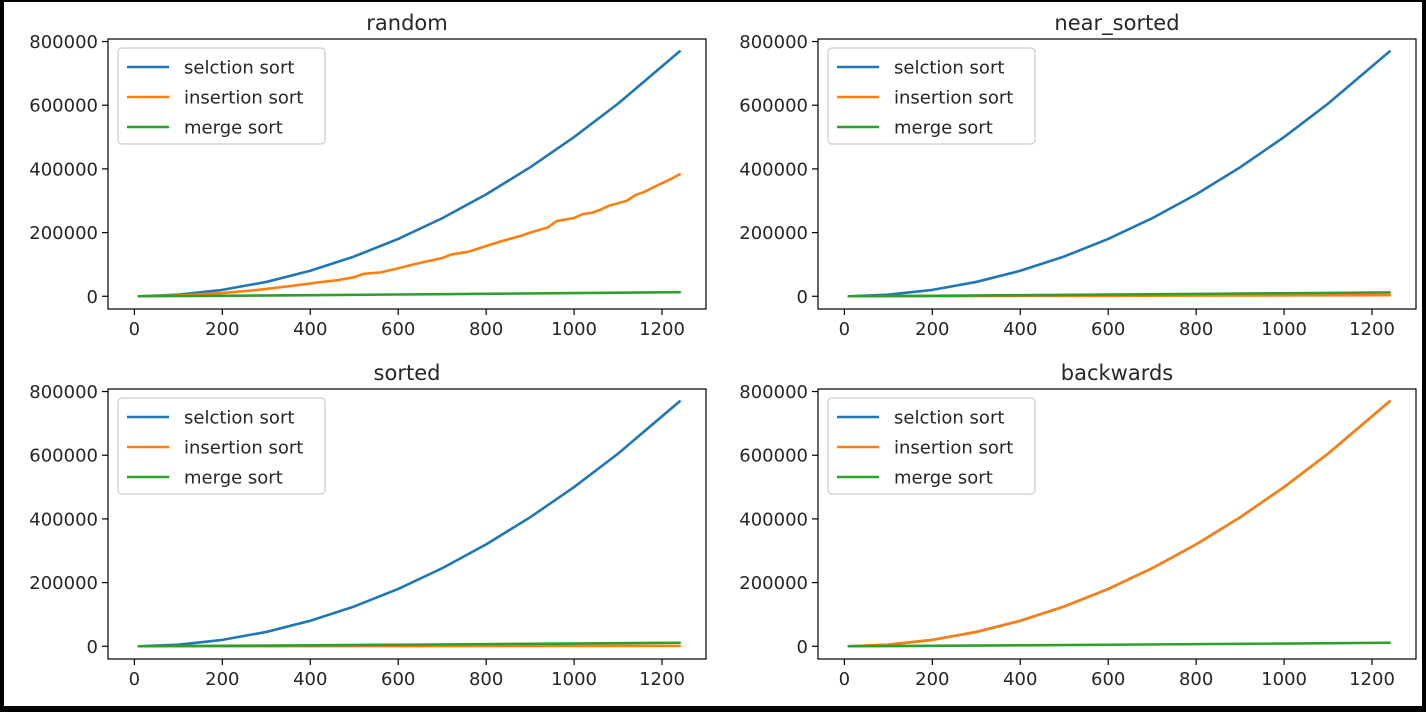 The width and height of the screenshot is (1426, 712). I want to click on chart-title: random, so click(406, 23).